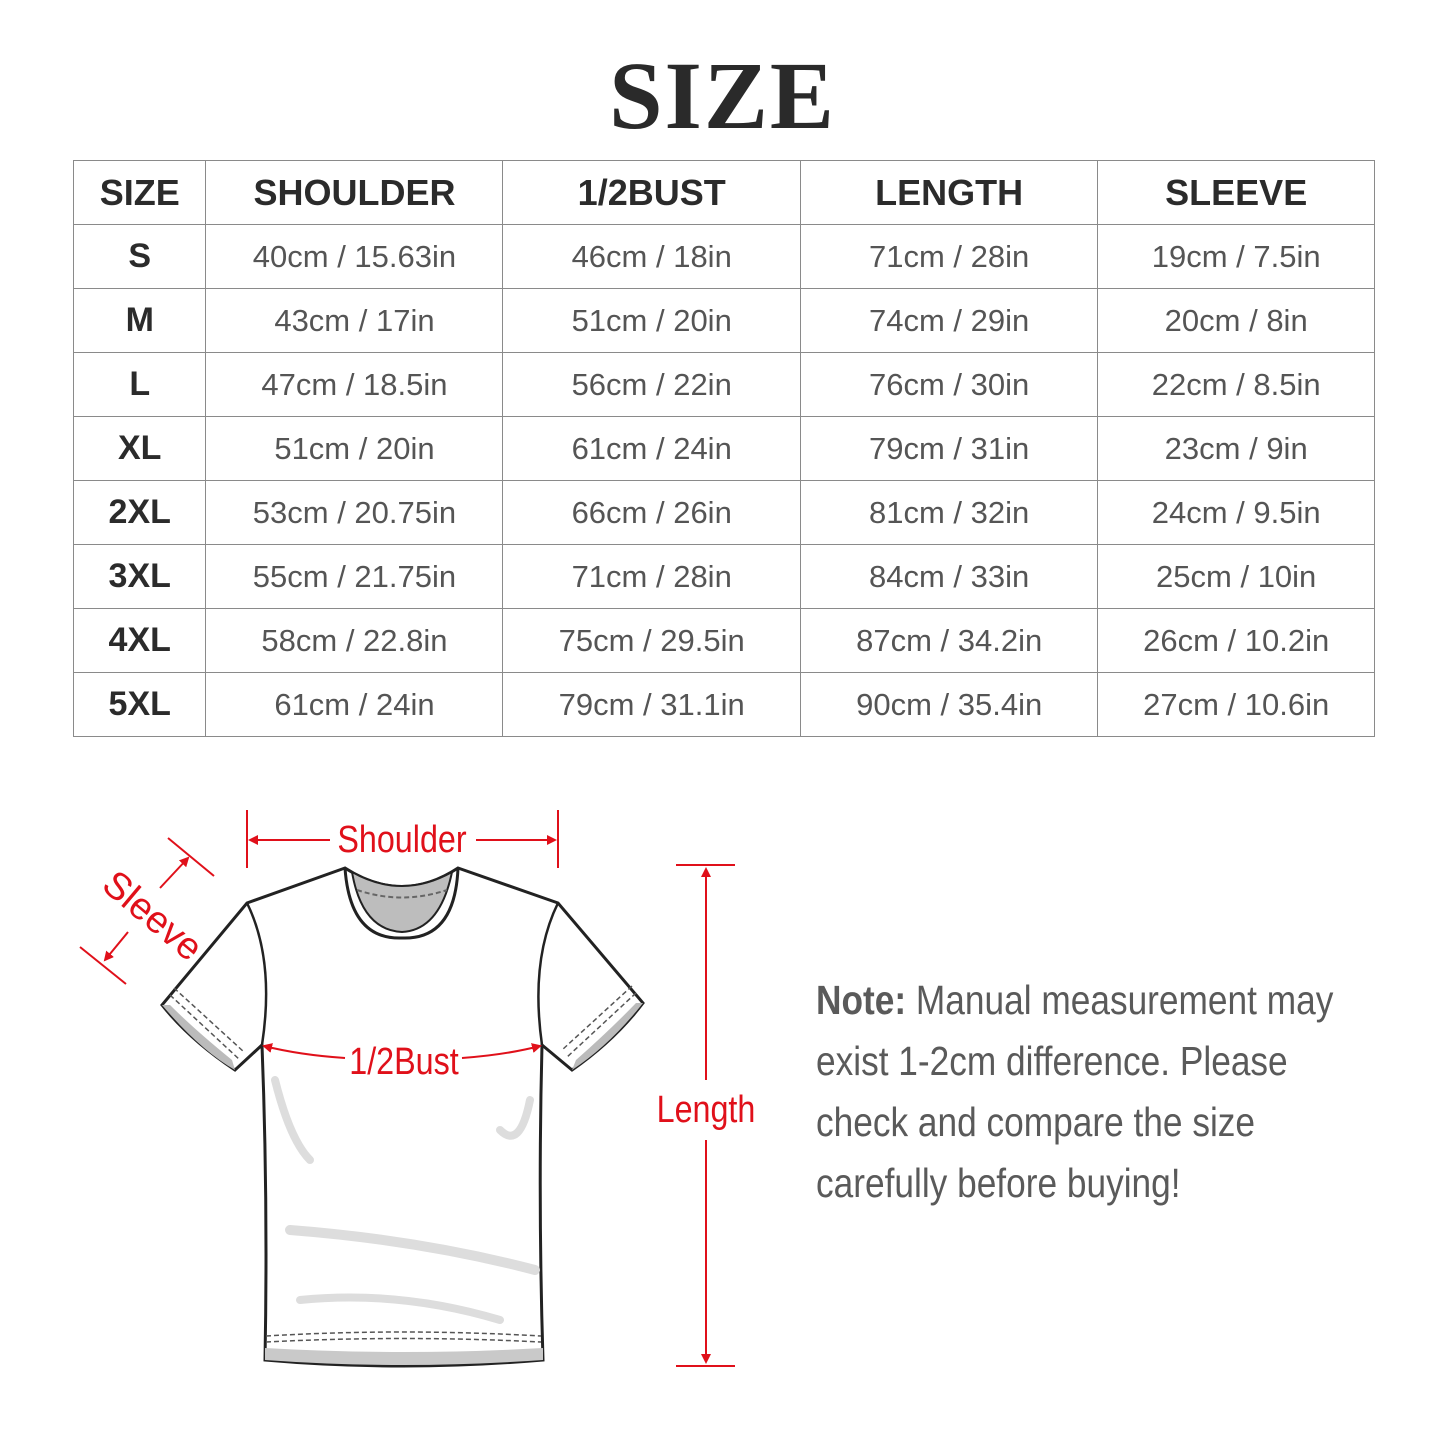 This screenshot has width=1445, height=1445. I want to click on sleeve-cell: 27cm / 10.6in, so click(1236, 704).